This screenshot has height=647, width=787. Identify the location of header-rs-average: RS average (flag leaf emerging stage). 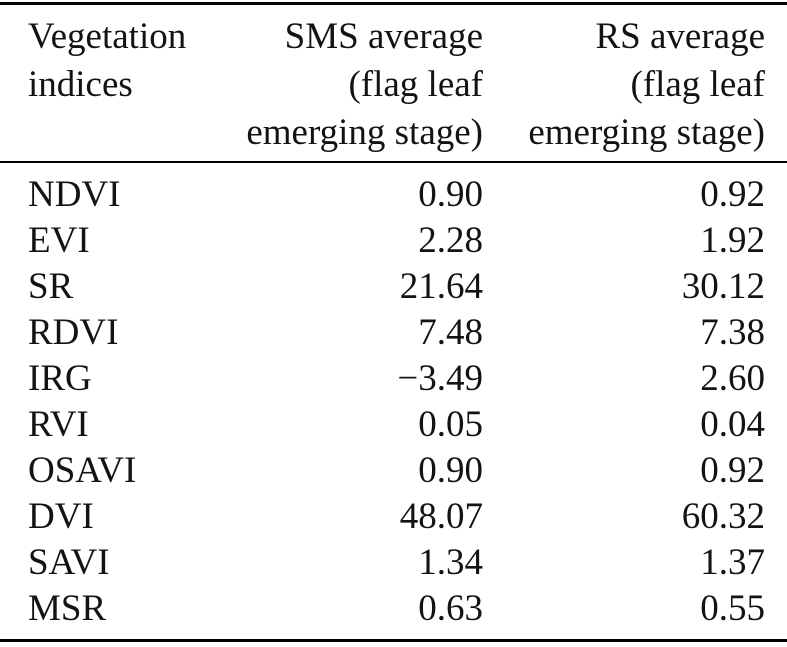
(636, 83).